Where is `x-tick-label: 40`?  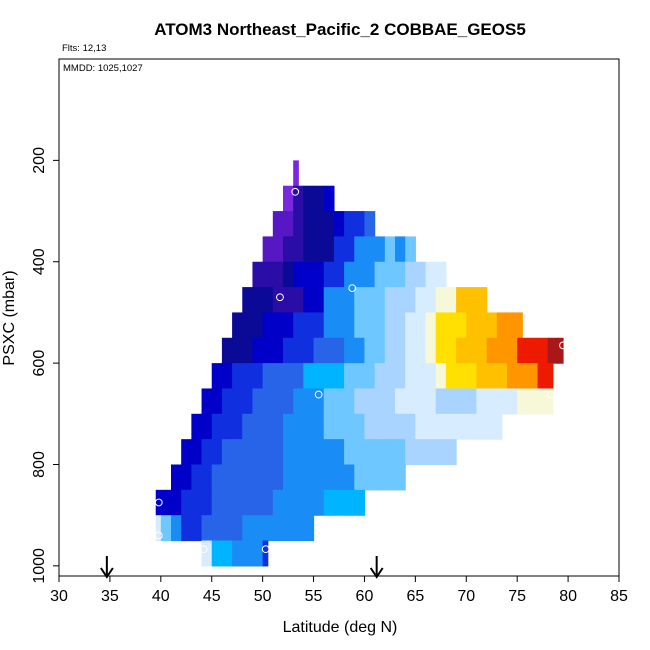
x-tick-label: 40 is located at coordinates (161, 596).